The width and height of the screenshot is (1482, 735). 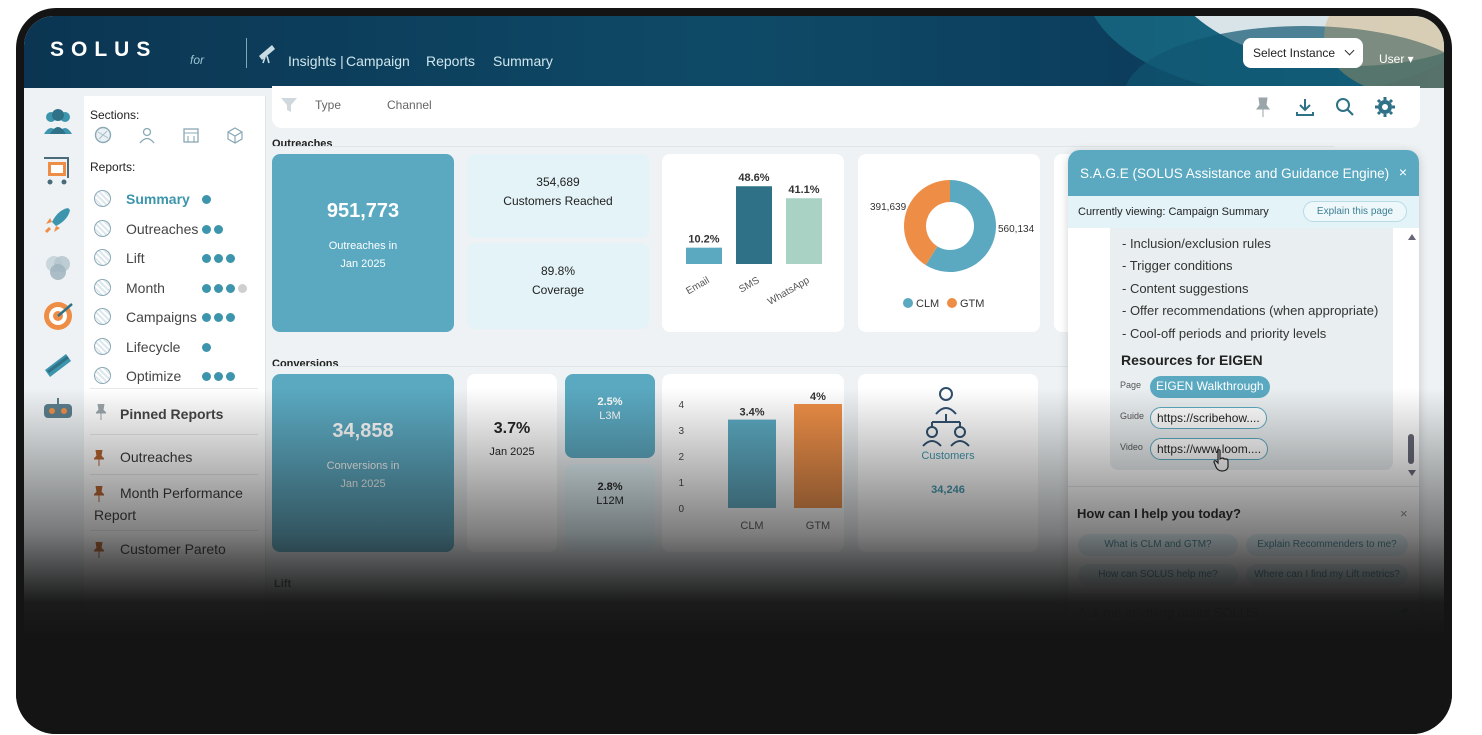 What do you see at coordinates (1177, 265) in the screenshot?
I see `bullet-item: - Trigger conditions` at bounding box center [1177, 265].